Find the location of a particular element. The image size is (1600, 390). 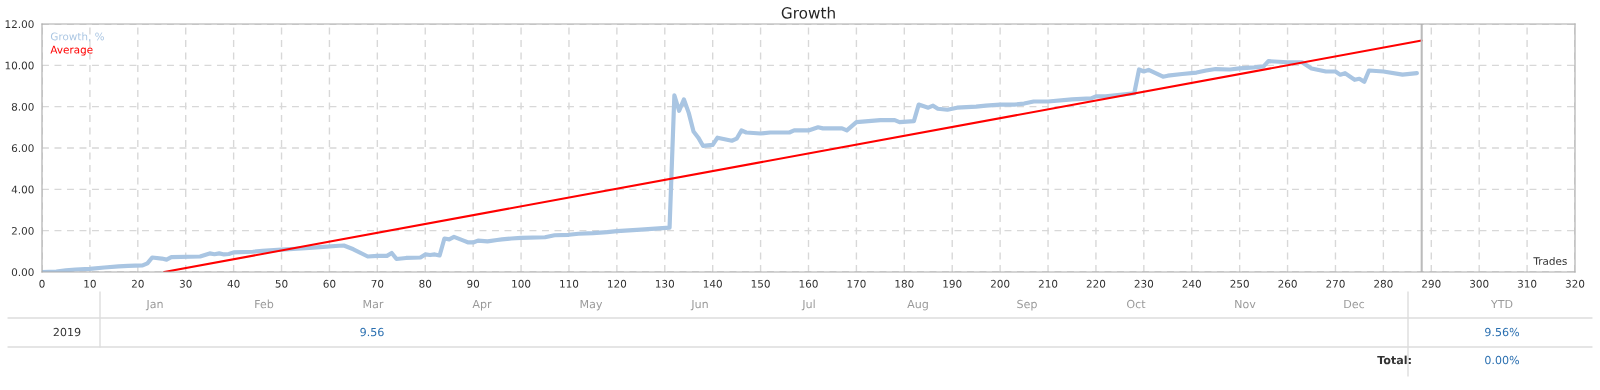

text: May is located at coordinates (591, 305).